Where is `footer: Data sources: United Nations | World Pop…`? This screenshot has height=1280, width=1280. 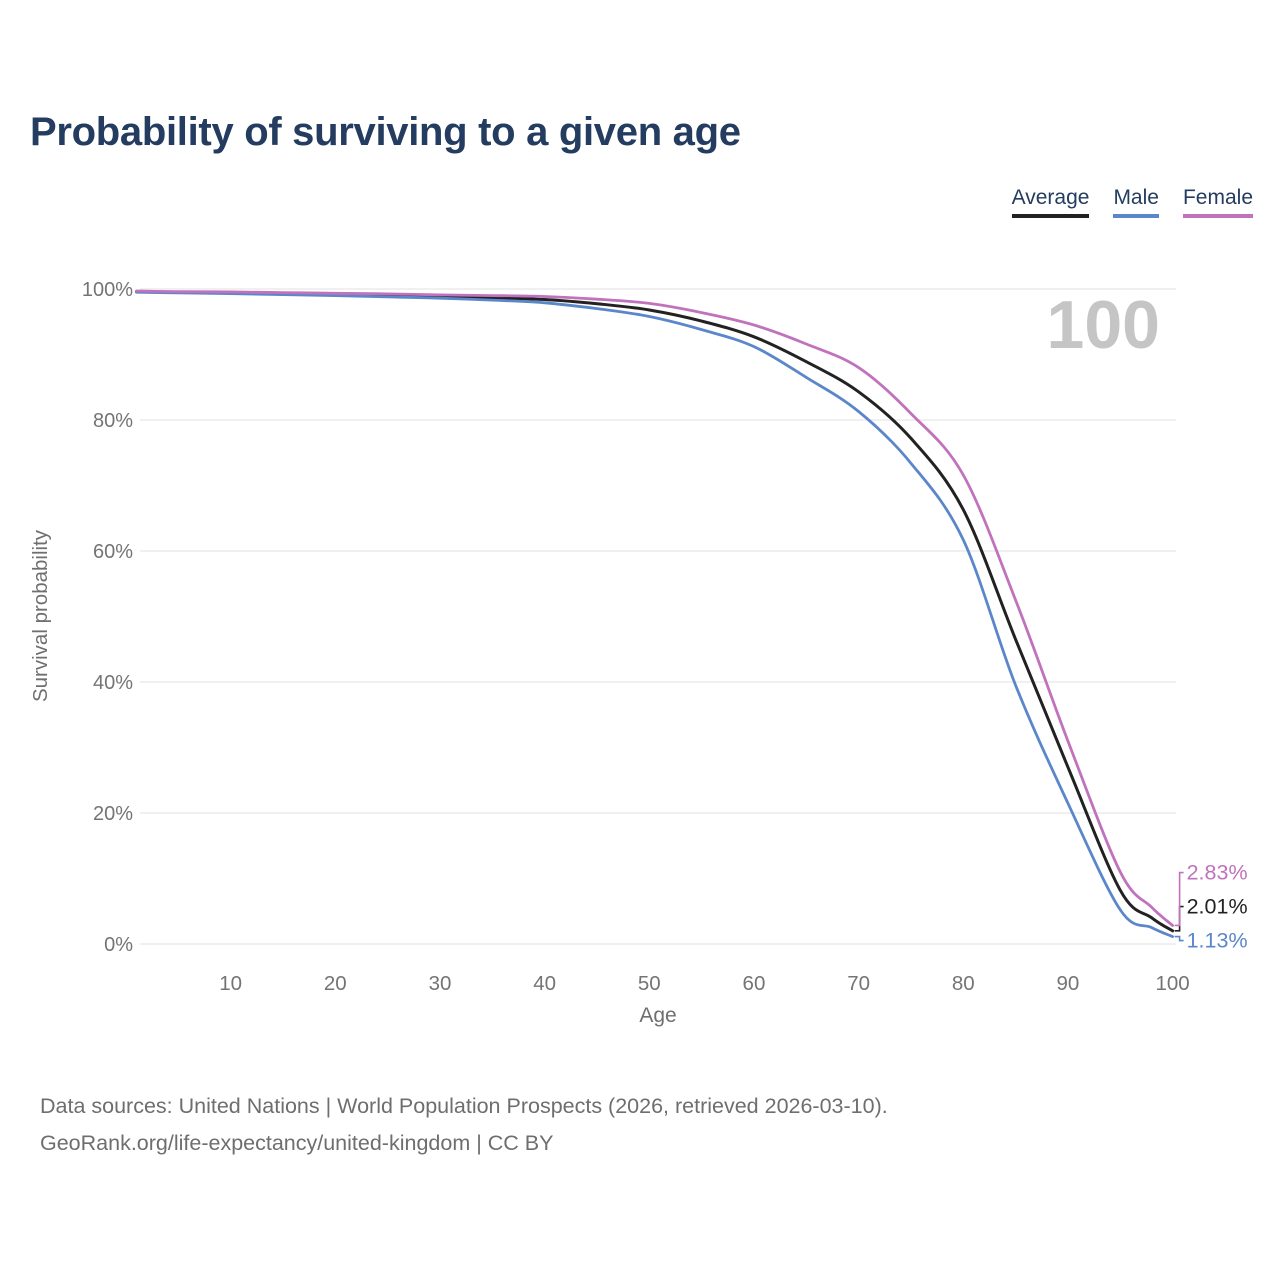
footer: Data sources: United Nations | World Pop… is located at coordinates (464, 1125).